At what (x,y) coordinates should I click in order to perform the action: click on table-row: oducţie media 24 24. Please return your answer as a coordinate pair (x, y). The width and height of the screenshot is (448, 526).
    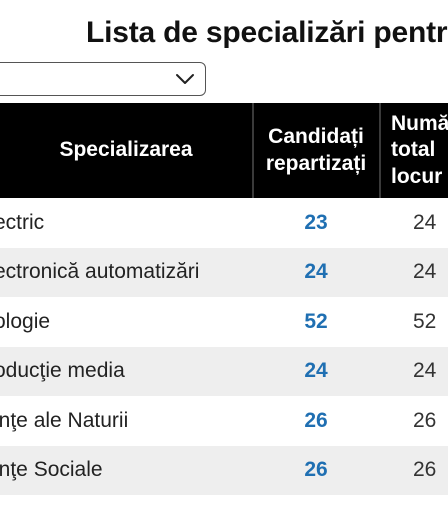
    Looking at the image, I should click on (224, 371).